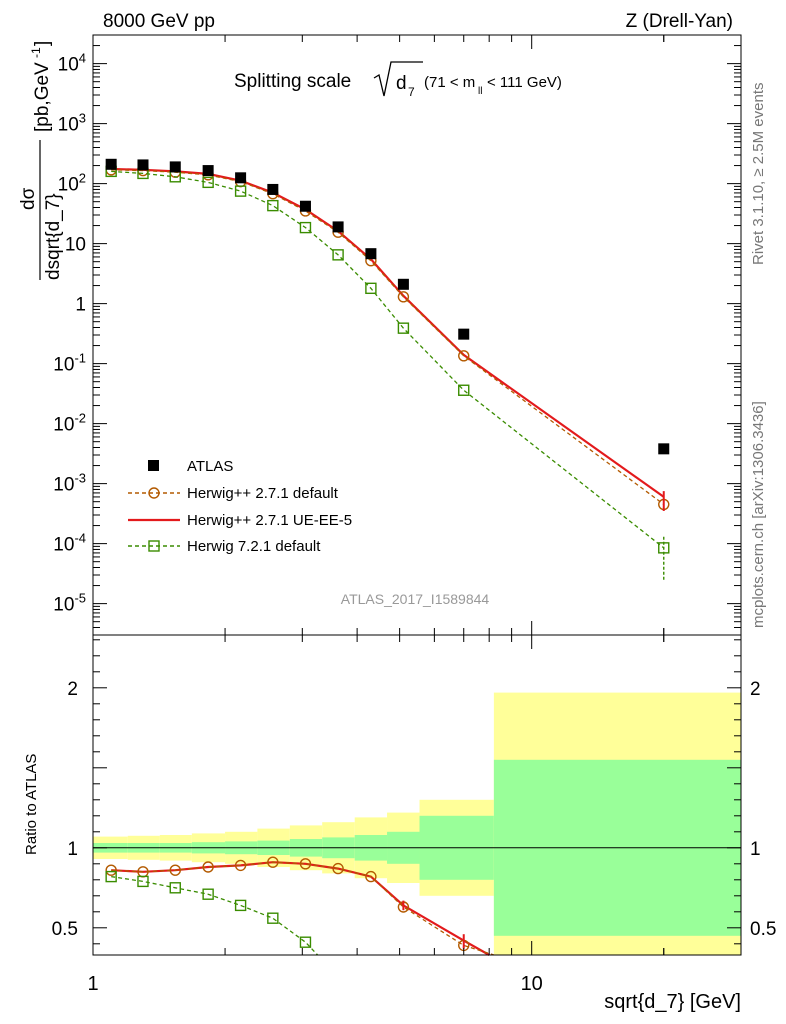 Image resolution: width=786 pixels, height=1024 pixels. What do you see at coordinates (480, 91) in the screenshot?
I see `title-sub-ll: ll` at bounding box center [480, 91].